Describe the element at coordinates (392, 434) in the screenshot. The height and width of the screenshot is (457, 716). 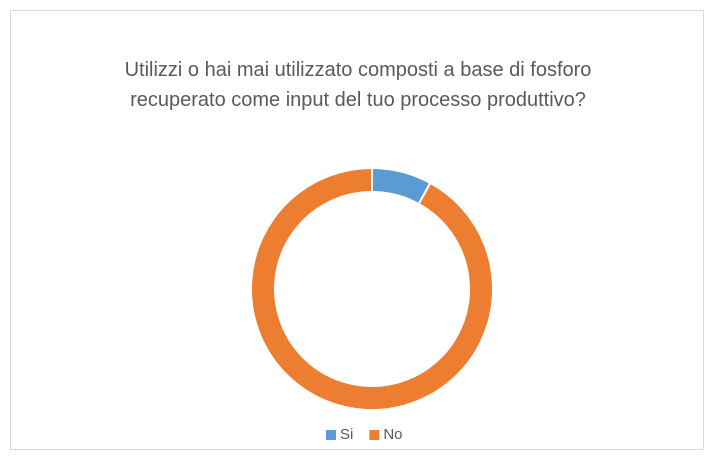
I see `legend-label: No` at that location.